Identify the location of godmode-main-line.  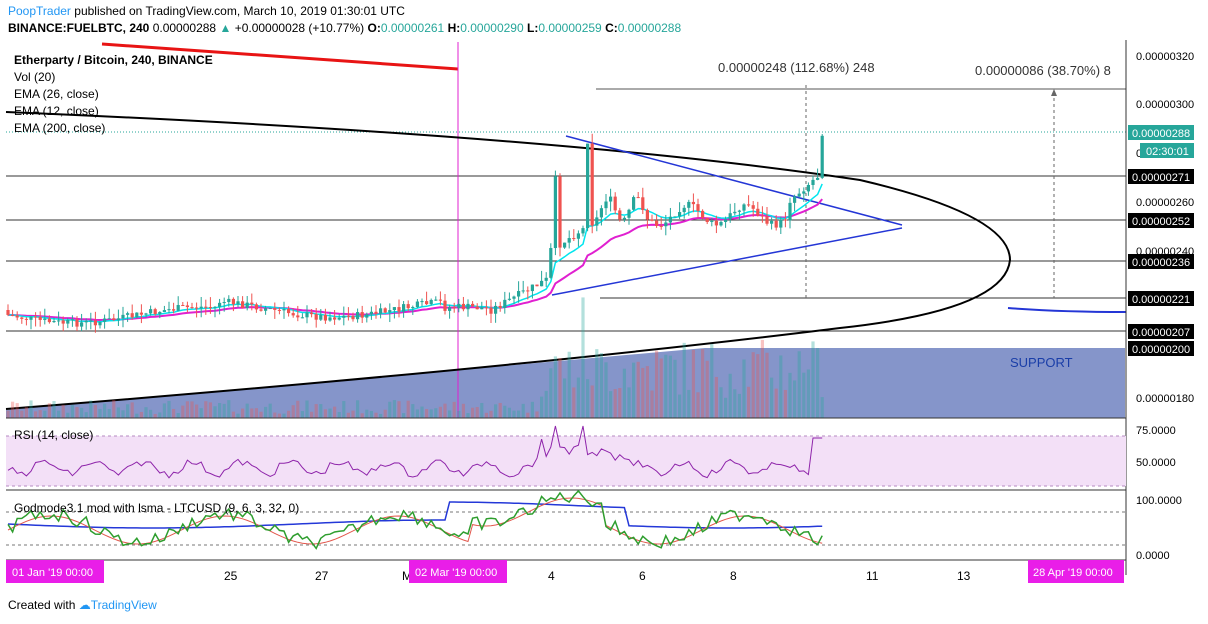
(415, 519).